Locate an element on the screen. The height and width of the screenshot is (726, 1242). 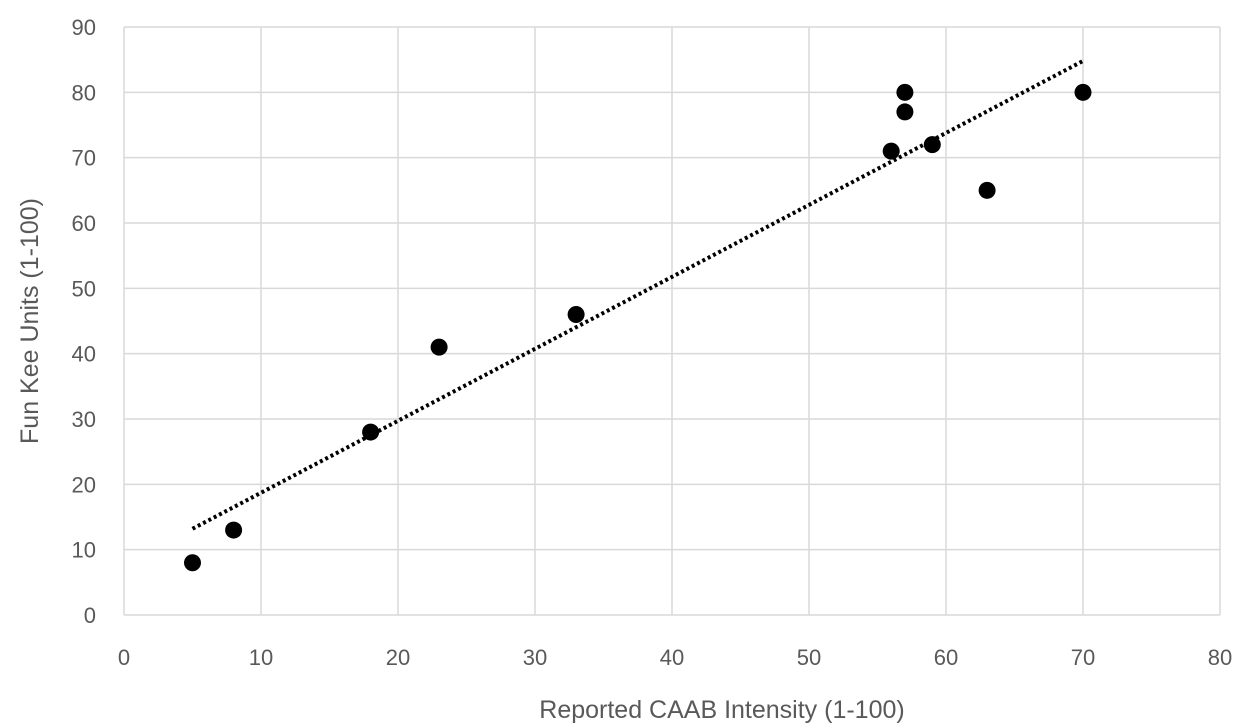
y-tick-label: 90 is located at coordinates (84, 27).